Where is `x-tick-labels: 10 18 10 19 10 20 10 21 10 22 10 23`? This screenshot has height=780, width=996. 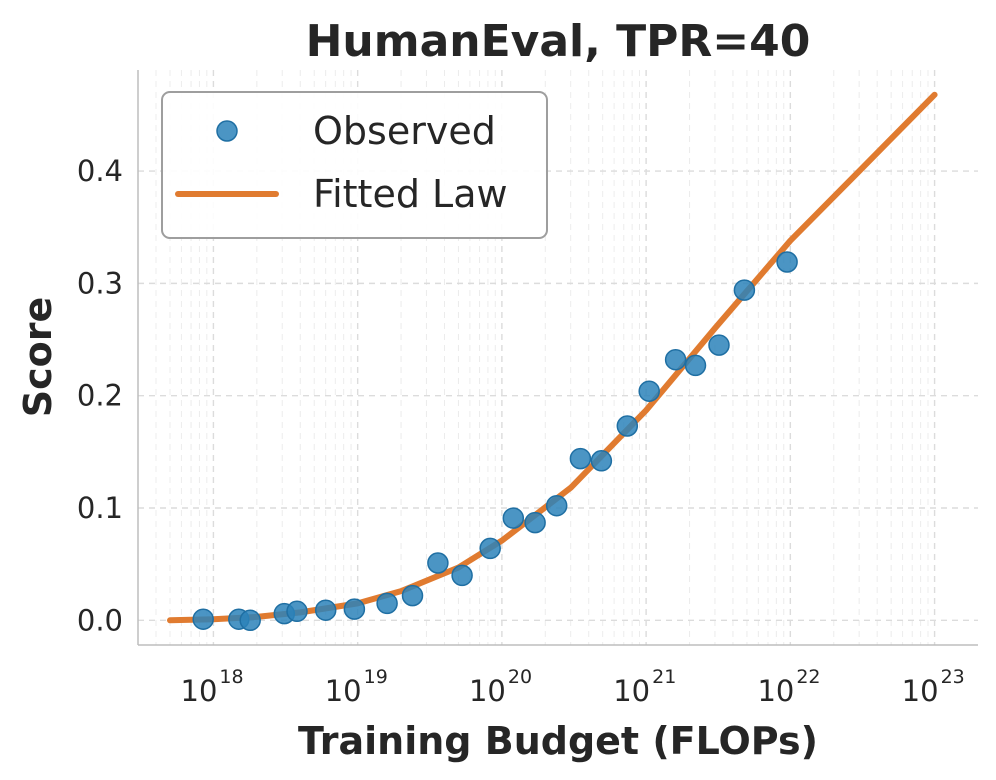 x-tick-labels: 10 18 10 19 10 20 10 21 10 22 10 23 is located at coordinates (573, 687).